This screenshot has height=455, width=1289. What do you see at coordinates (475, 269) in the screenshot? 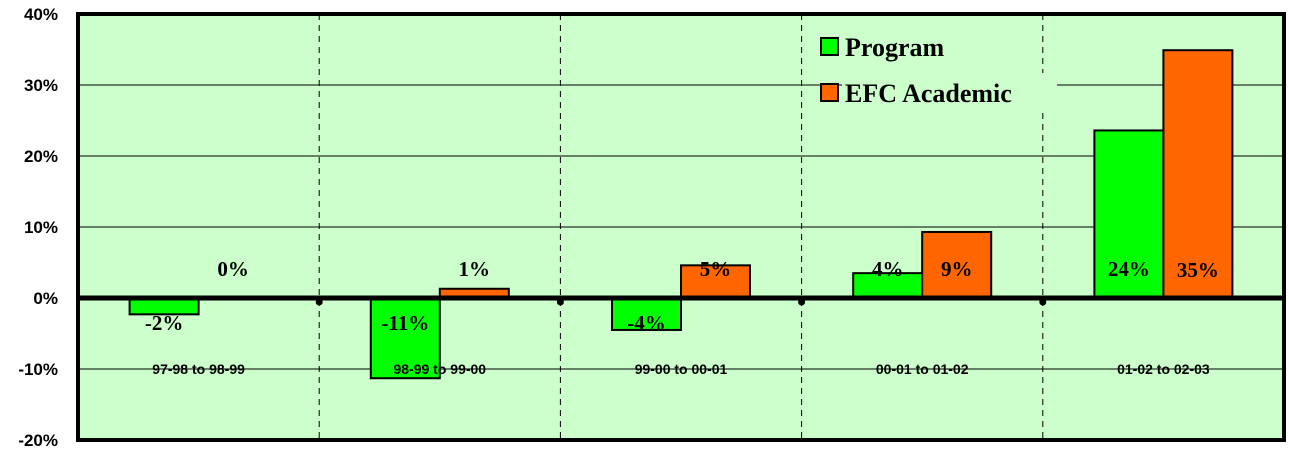
I see `data-label: 1%` at bounding box center [475, 269].